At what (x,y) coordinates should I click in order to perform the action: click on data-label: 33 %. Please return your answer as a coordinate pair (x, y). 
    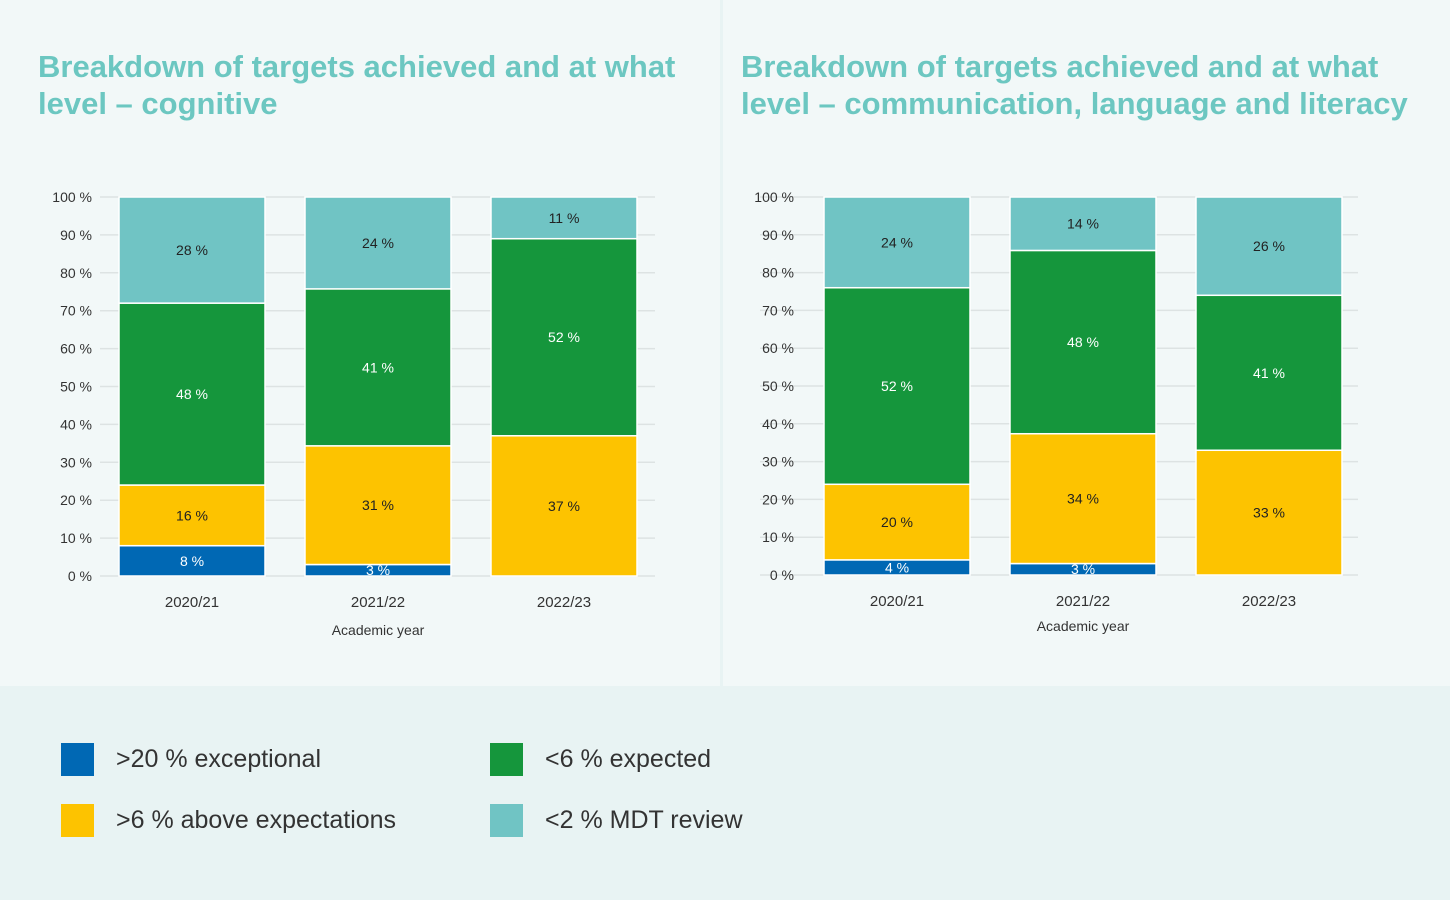
    Looking at the image, I should click on (1269, 513).